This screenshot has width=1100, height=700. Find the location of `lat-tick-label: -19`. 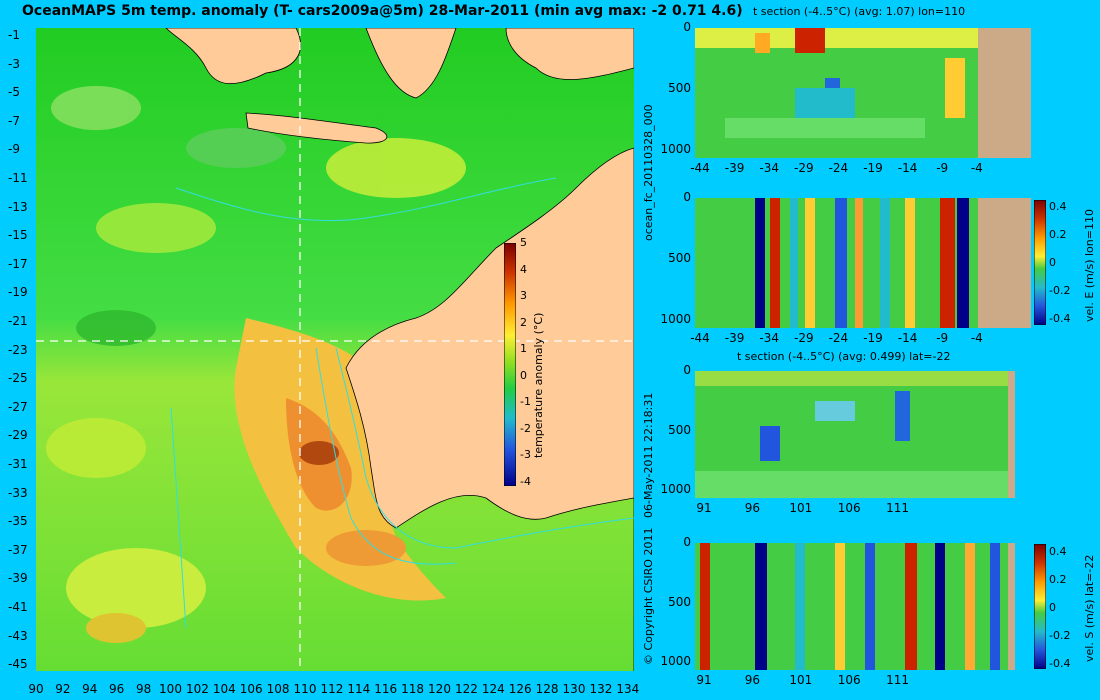

lat-tick-label: -19 is located at coordinates (18, 292).